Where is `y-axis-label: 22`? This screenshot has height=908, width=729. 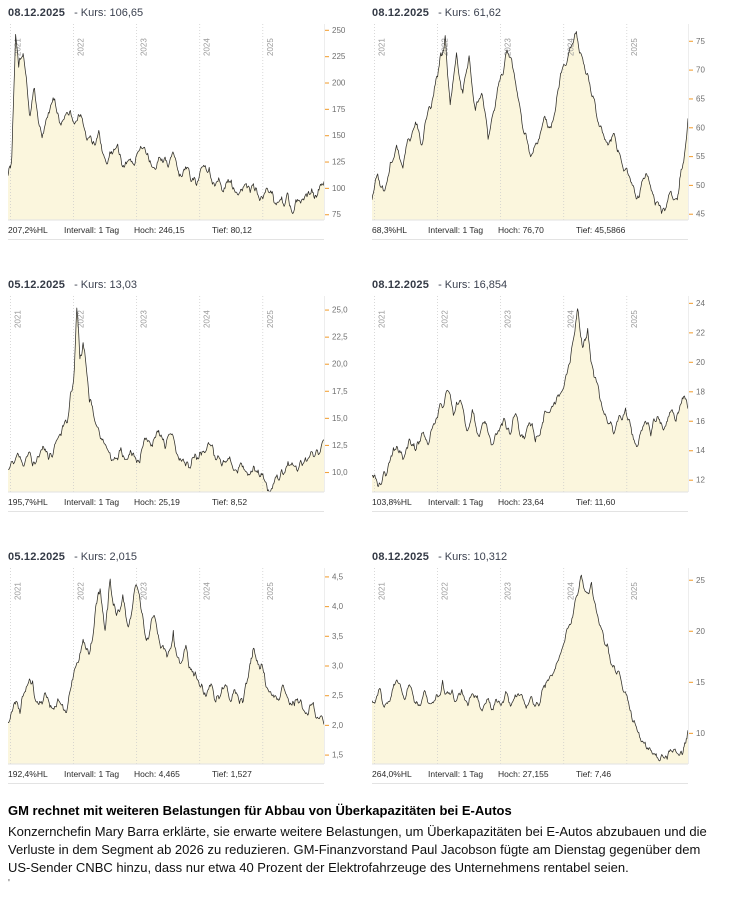
y-axis-label: 22 is located at coordinates (700, 332).